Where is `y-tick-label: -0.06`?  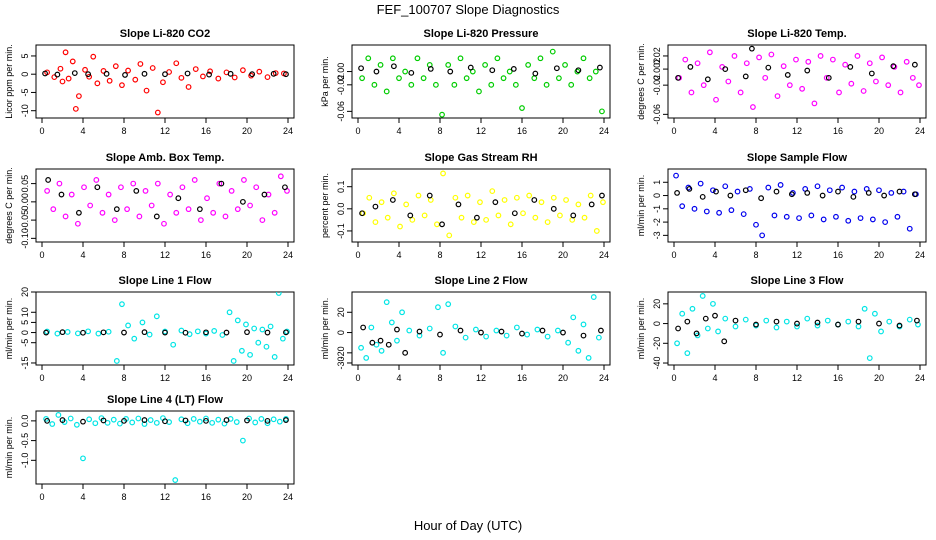
y-tick-label: -0.06 is located at coordinates (341, 111).